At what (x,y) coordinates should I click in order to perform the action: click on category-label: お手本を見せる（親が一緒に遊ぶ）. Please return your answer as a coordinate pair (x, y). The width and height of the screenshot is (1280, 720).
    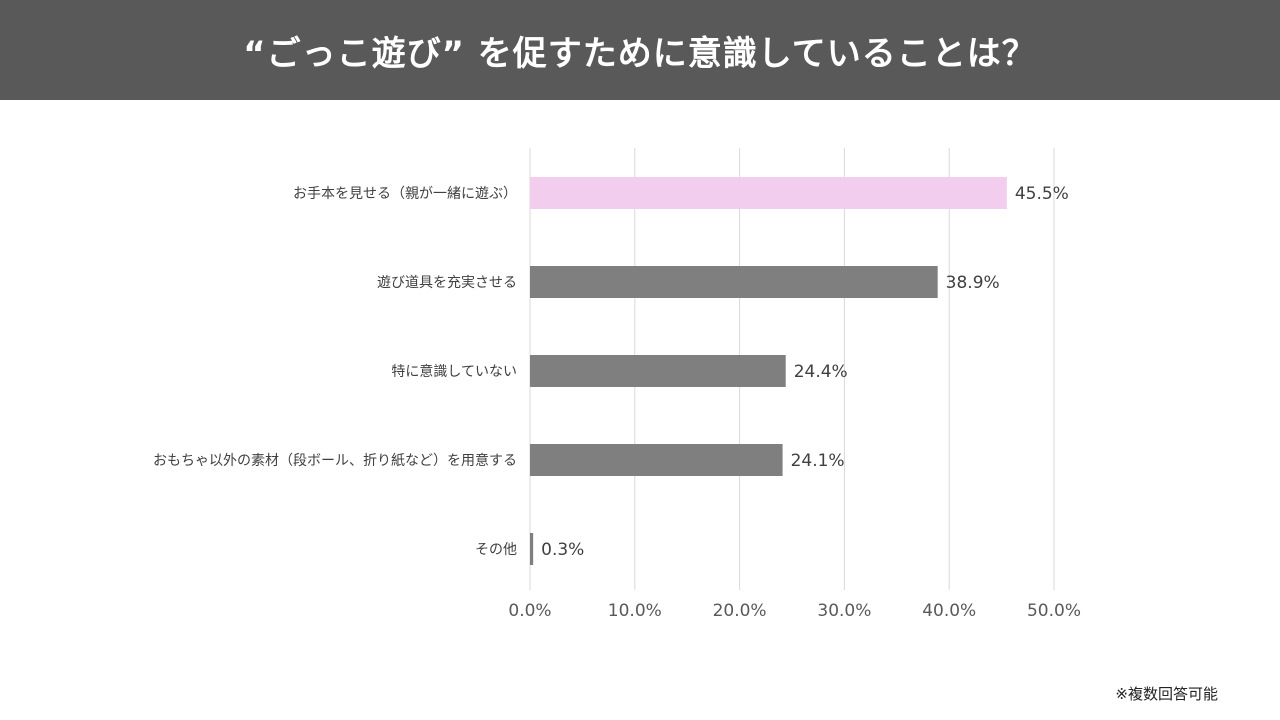
    Looking at the image, I should click on (405, 194).